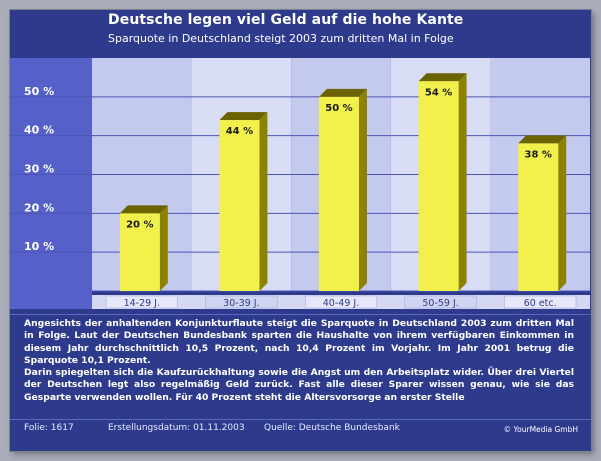 This screenshot has height=461, width=601. Describe the element at coordinates (540, 429) in the screenshot. I see `footer-credit: © YourMedia GmbH` at that location.